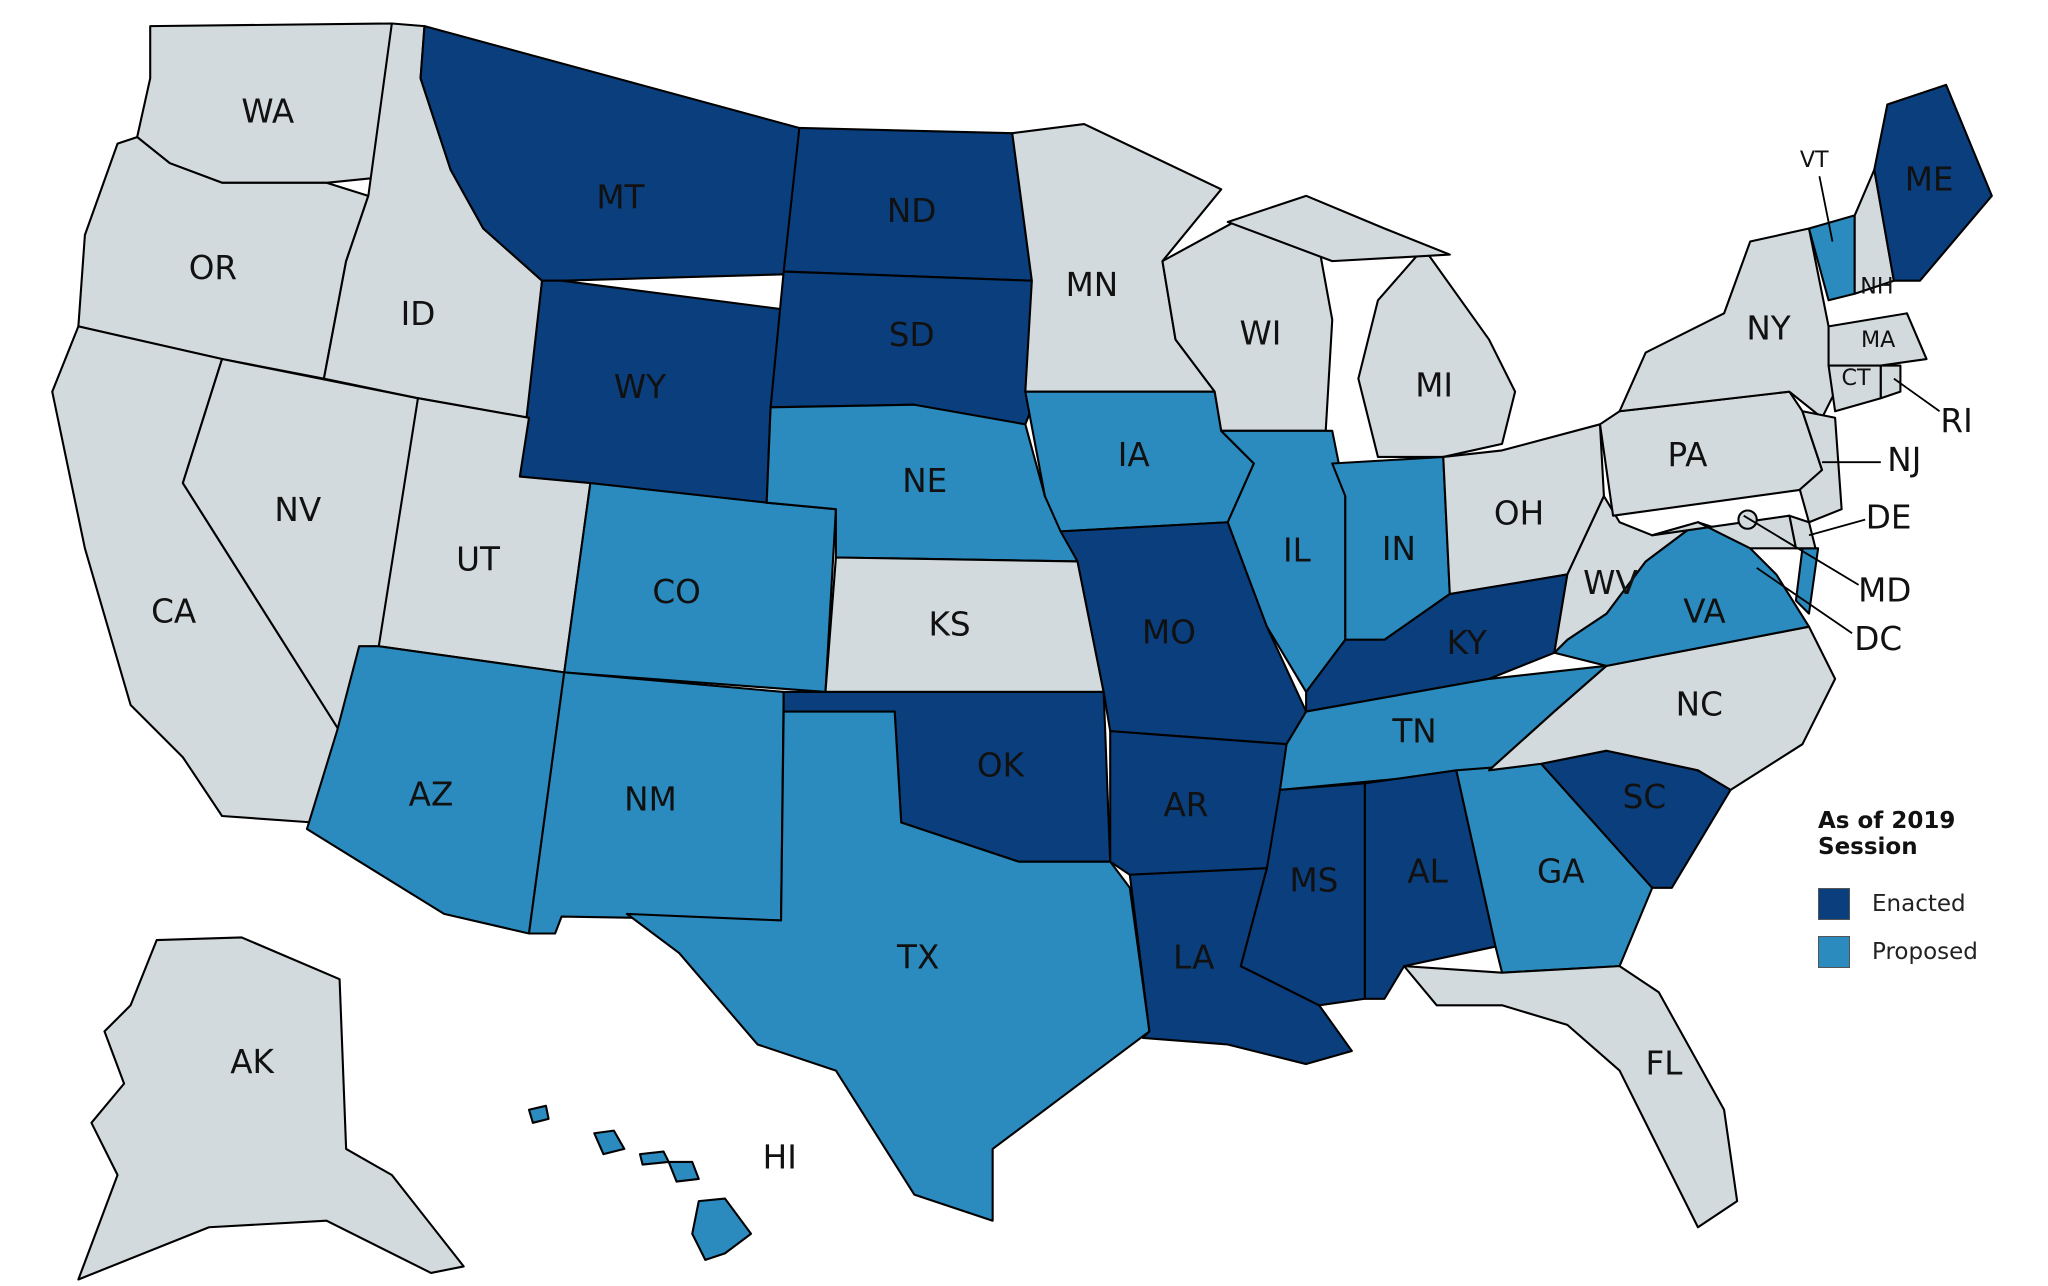 This screenshot has height=1286, width=2048. I want to click on state-label: DC, so click(1878, 639).